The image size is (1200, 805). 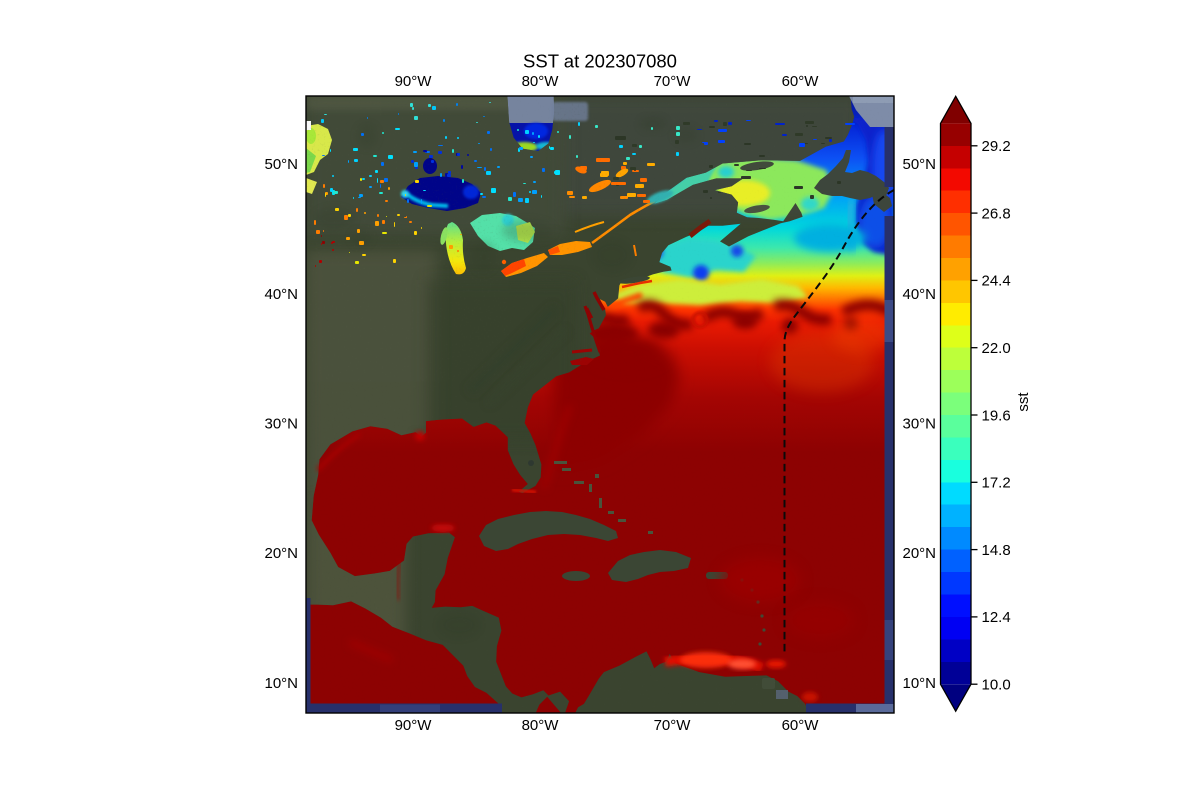 What do you see at coordinates (996, 415) in the screenshot?
I see `svg-text: 19.6` at bounding box center [996, 415].